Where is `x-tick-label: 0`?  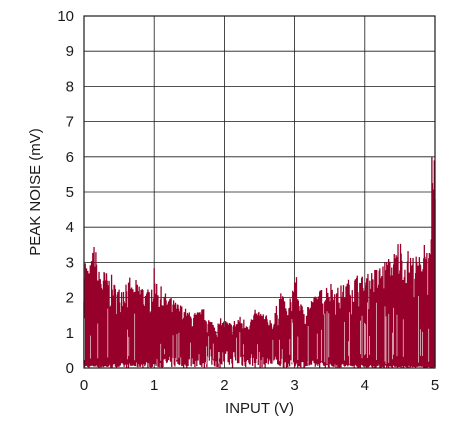 x-tick-label: 0 is located at coordinates (84, 385).